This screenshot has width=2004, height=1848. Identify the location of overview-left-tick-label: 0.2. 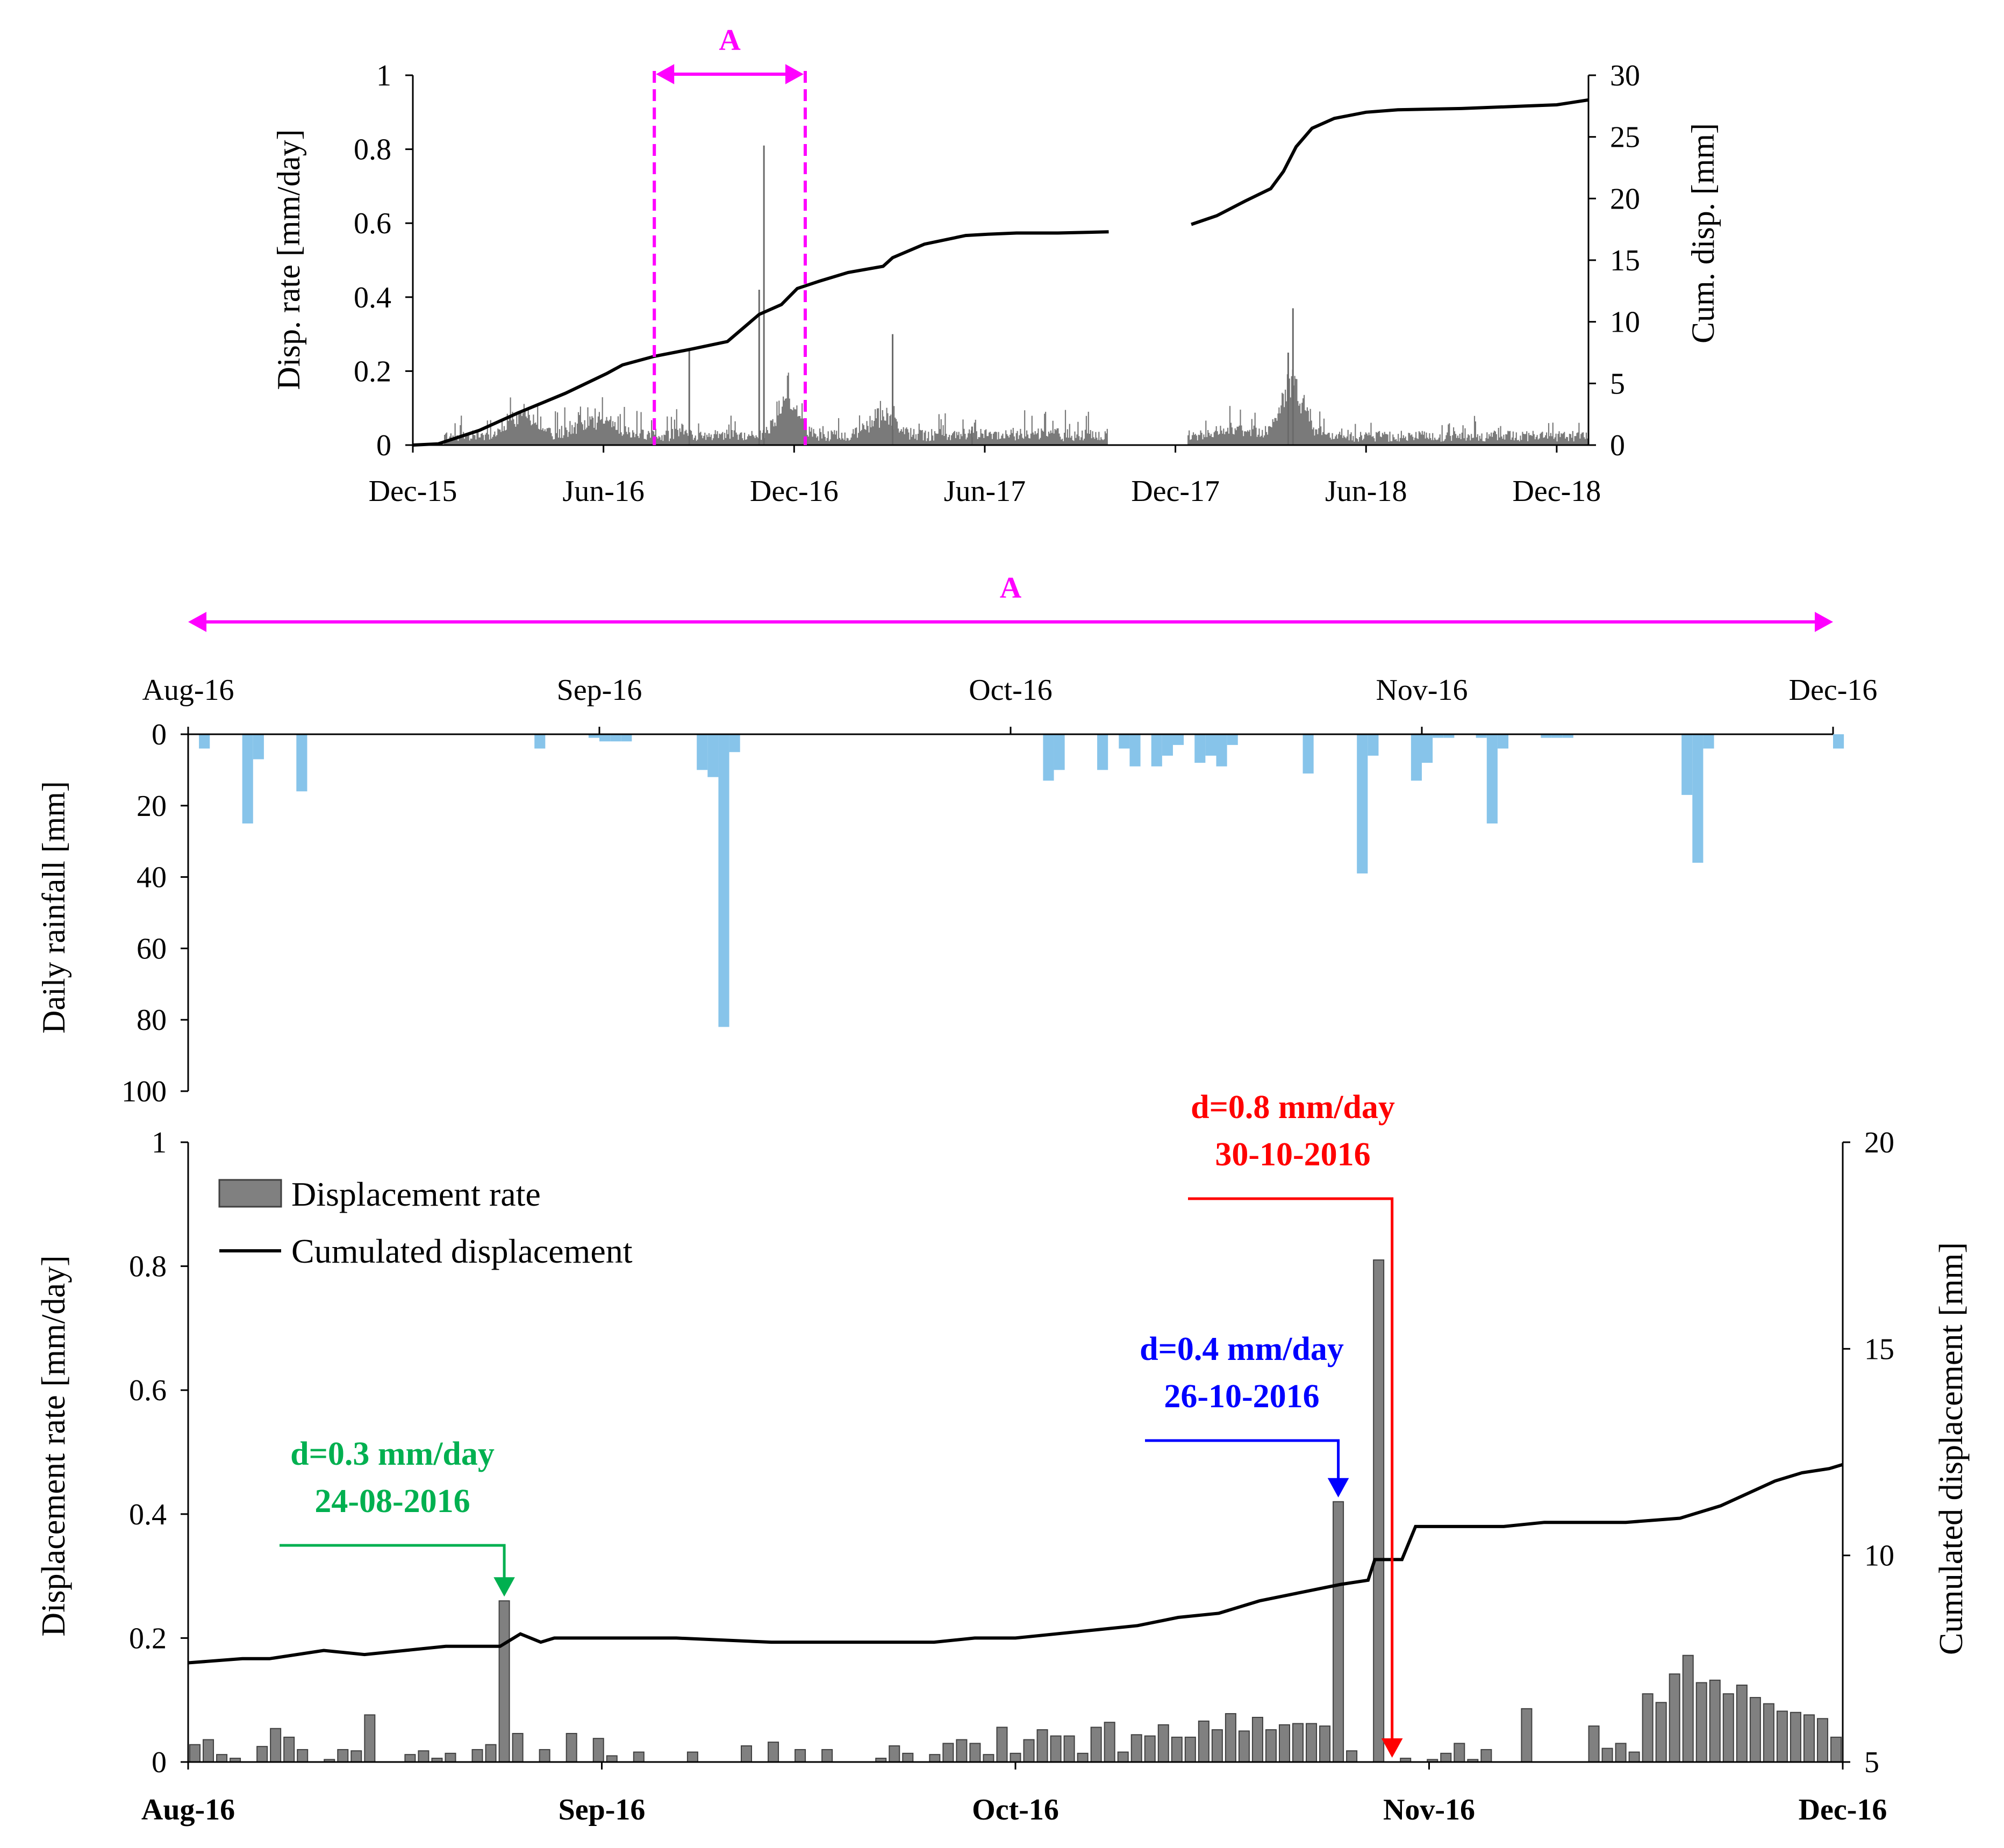
(373, 371).